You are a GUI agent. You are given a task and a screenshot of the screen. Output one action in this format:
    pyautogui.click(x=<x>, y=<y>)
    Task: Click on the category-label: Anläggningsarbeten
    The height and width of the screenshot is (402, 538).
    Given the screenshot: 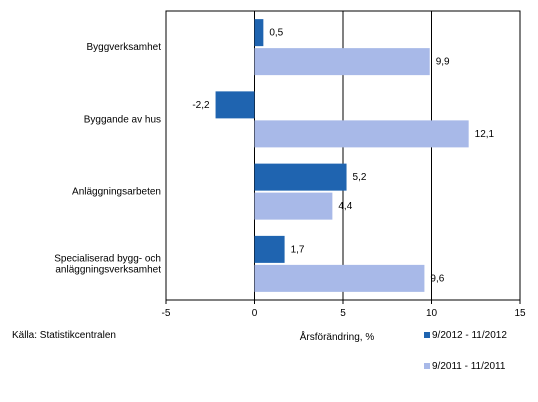 What is the action you would take?
    pyautogui.click(x=116, y=192)
    